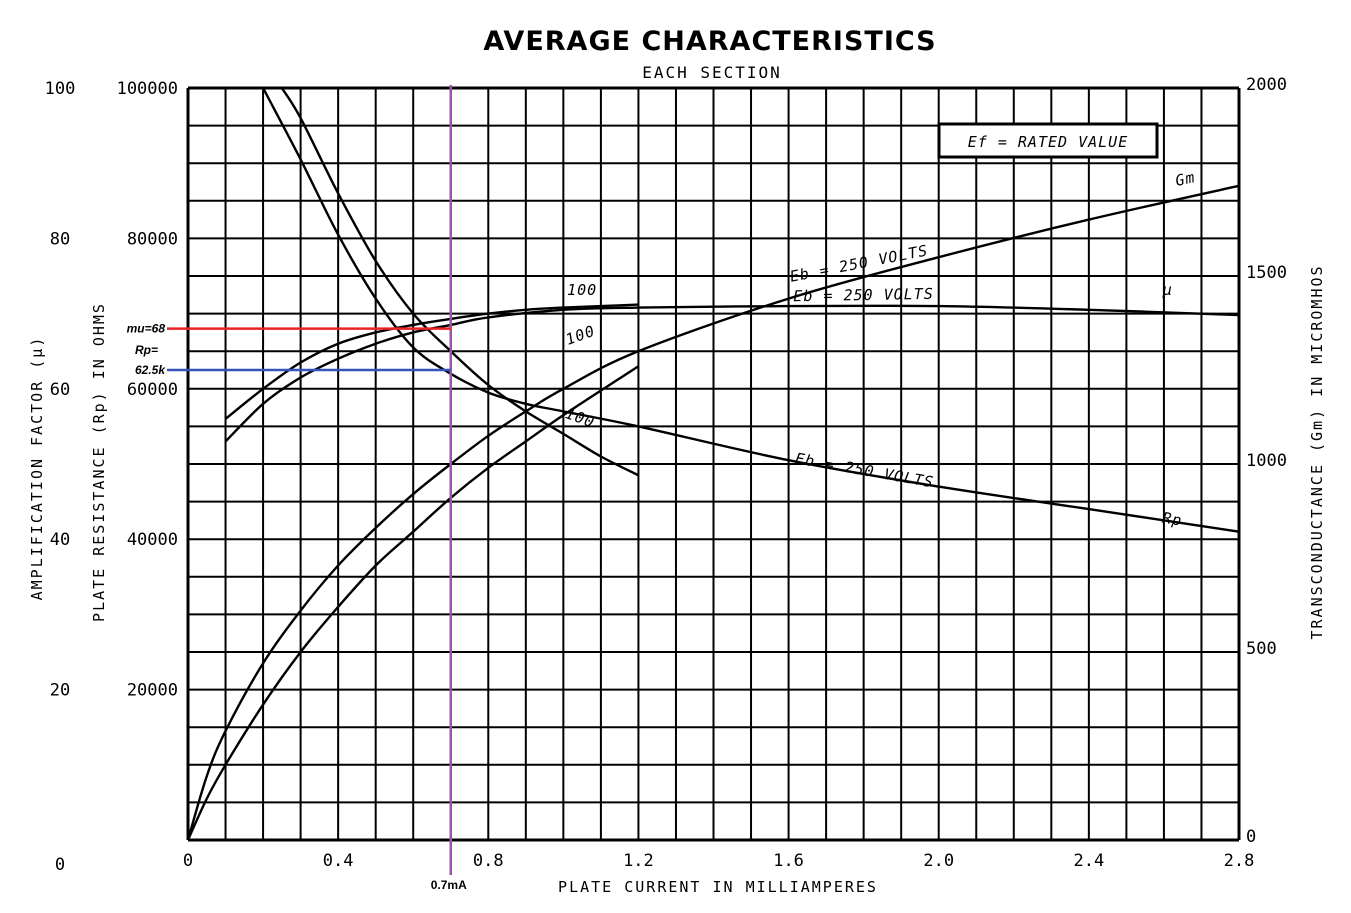  I want to click on rp-marker-label-line2: 62.5k, so click(150, 370).